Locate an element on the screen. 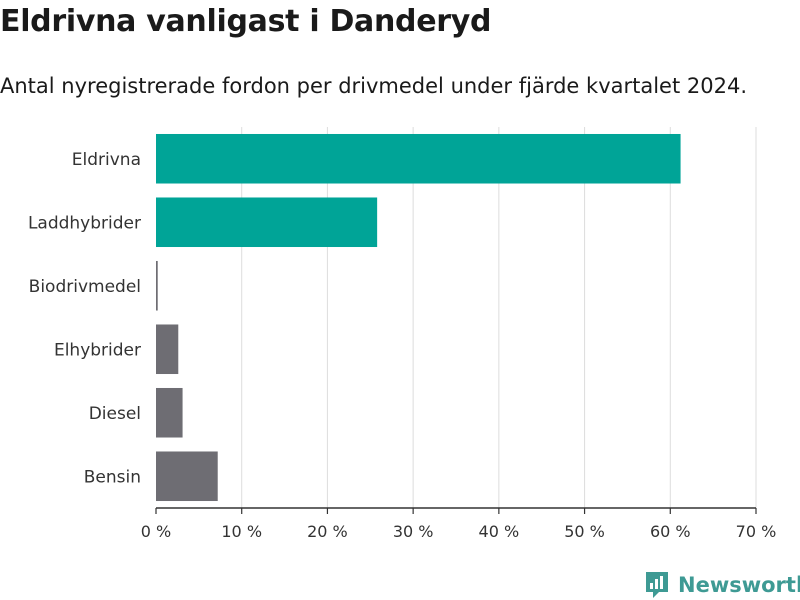  category-label: Diesel is located at coordinates (115, 414).